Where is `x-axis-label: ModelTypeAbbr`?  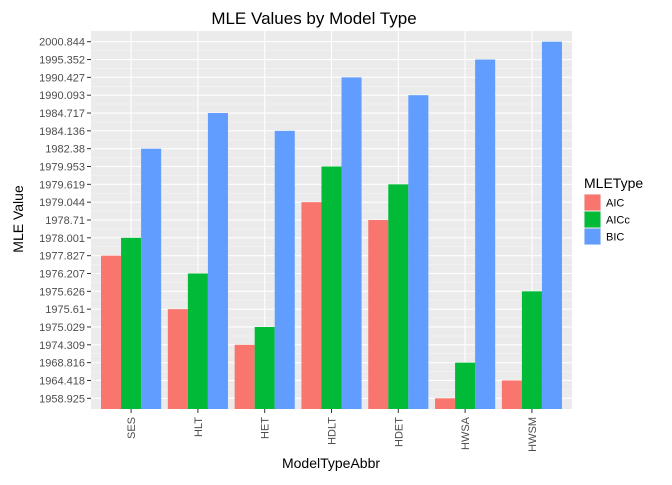
x-axis-label: ModelTypeAbbr is located at coordinates (331, 463).